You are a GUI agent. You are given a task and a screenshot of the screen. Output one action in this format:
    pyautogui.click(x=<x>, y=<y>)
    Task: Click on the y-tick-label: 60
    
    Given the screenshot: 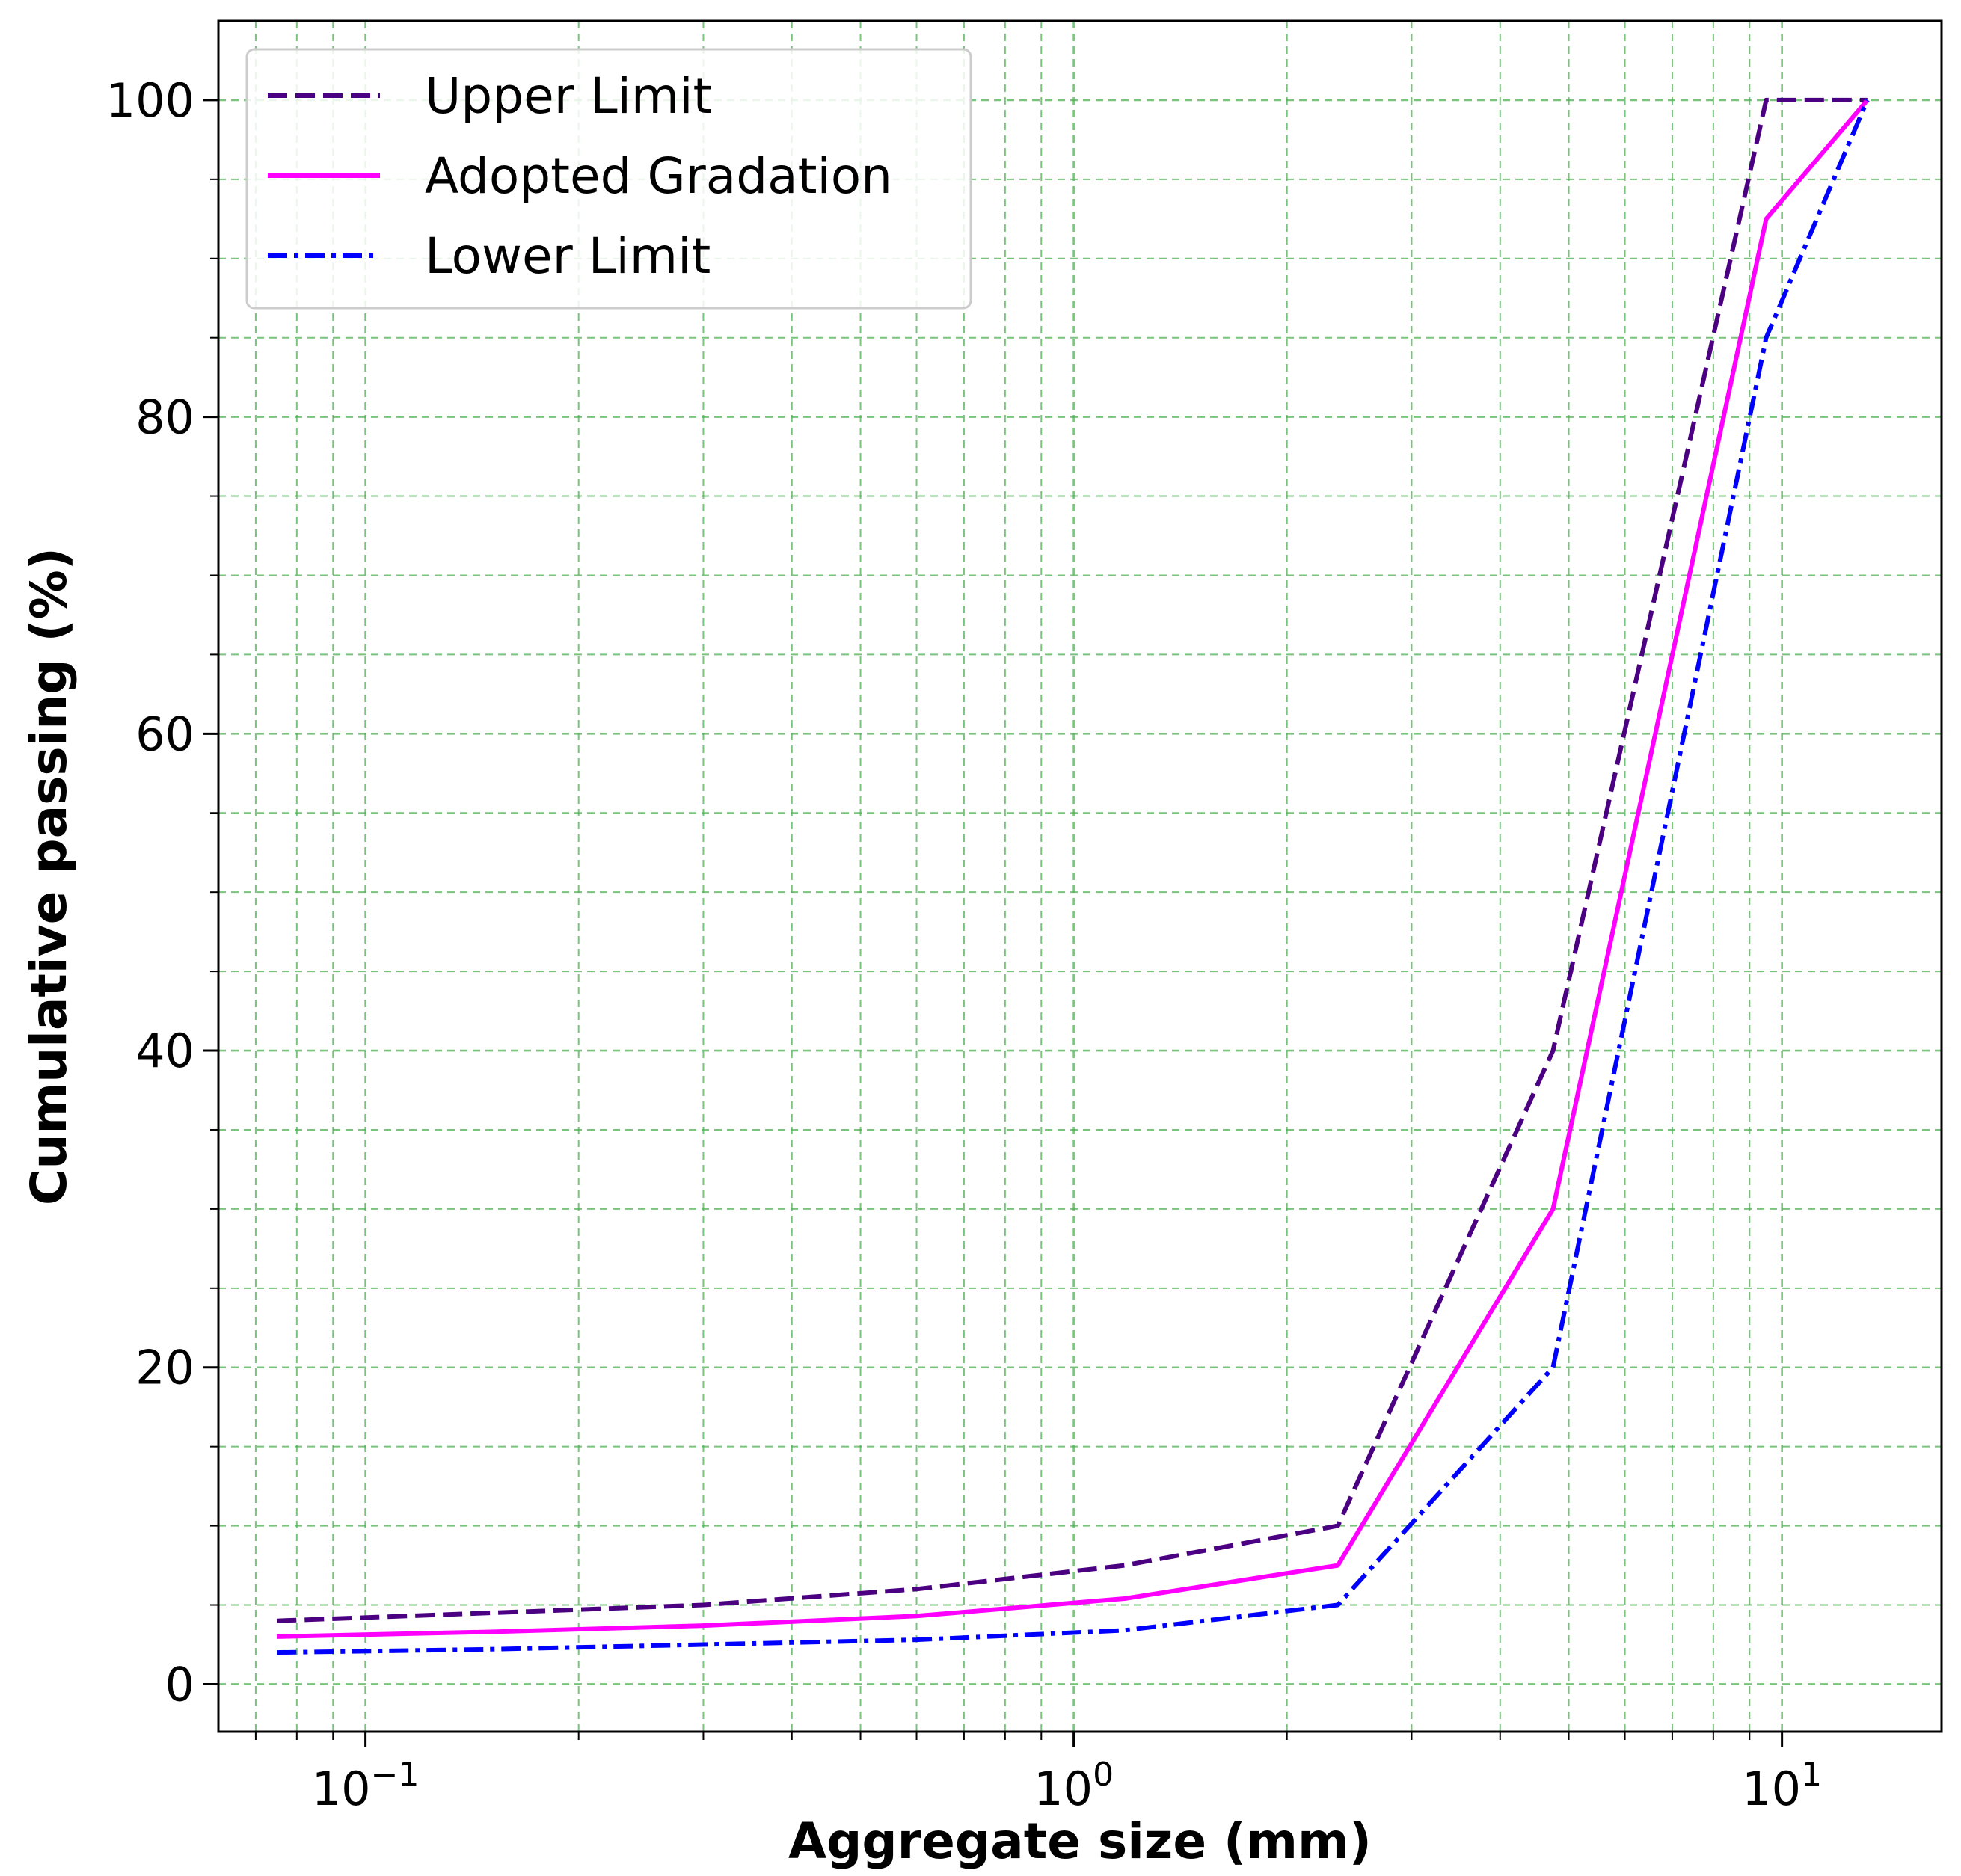 What is the action you would take?
    pyautogui.click(x=164, y=734)
    